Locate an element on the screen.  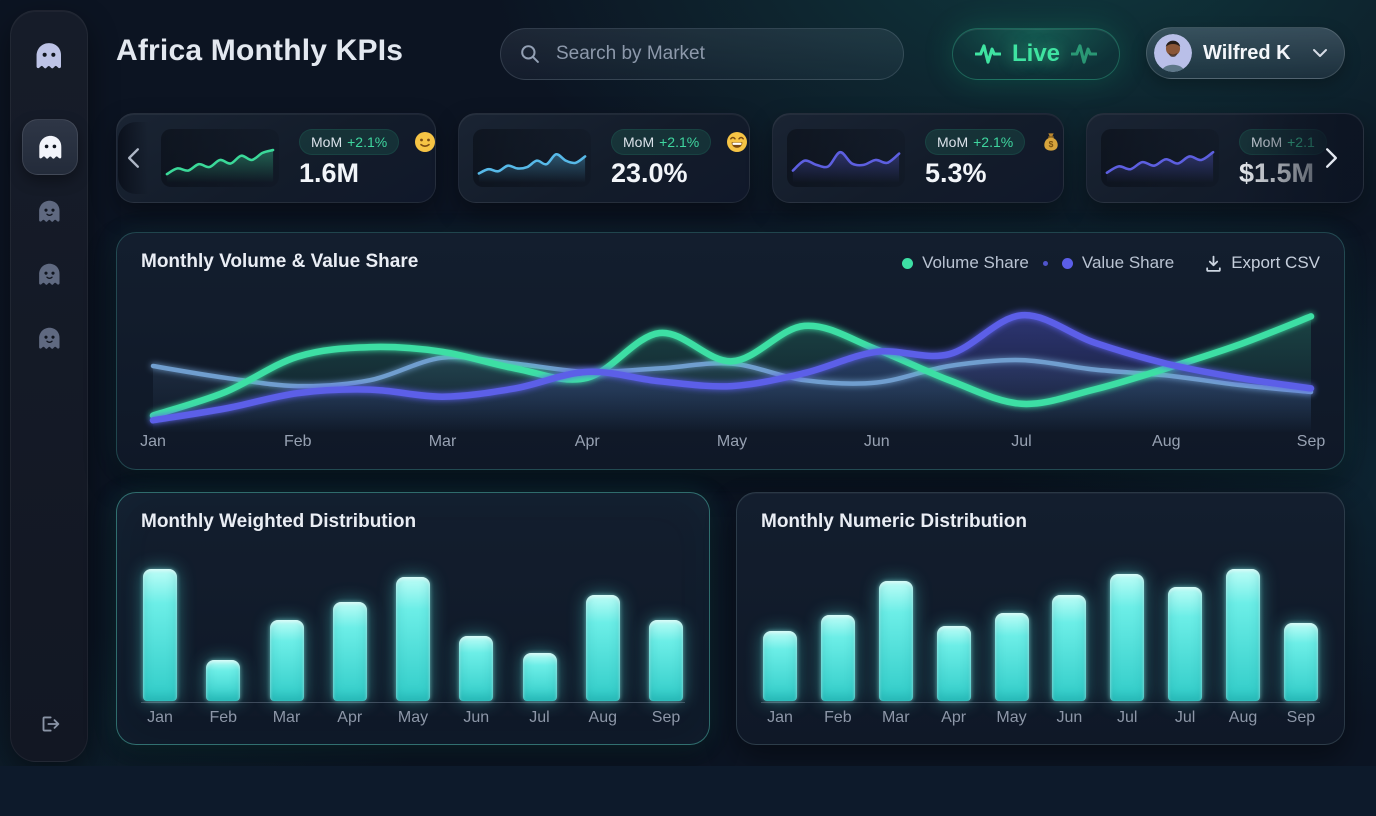
x-axis-labels: Jan Feb Mar Apr May Jun Jul Aug Sep is located at coordinates (732, 445).